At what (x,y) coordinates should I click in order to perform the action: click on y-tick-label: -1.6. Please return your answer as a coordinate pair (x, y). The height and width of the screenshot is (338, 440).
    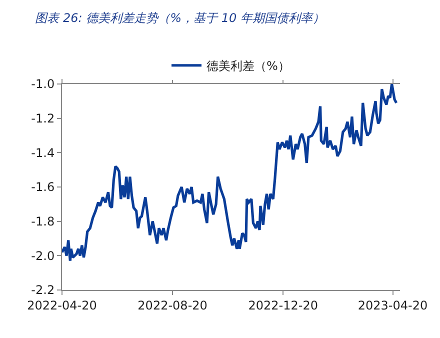
    Looking at the image, I should click on (43, 187).